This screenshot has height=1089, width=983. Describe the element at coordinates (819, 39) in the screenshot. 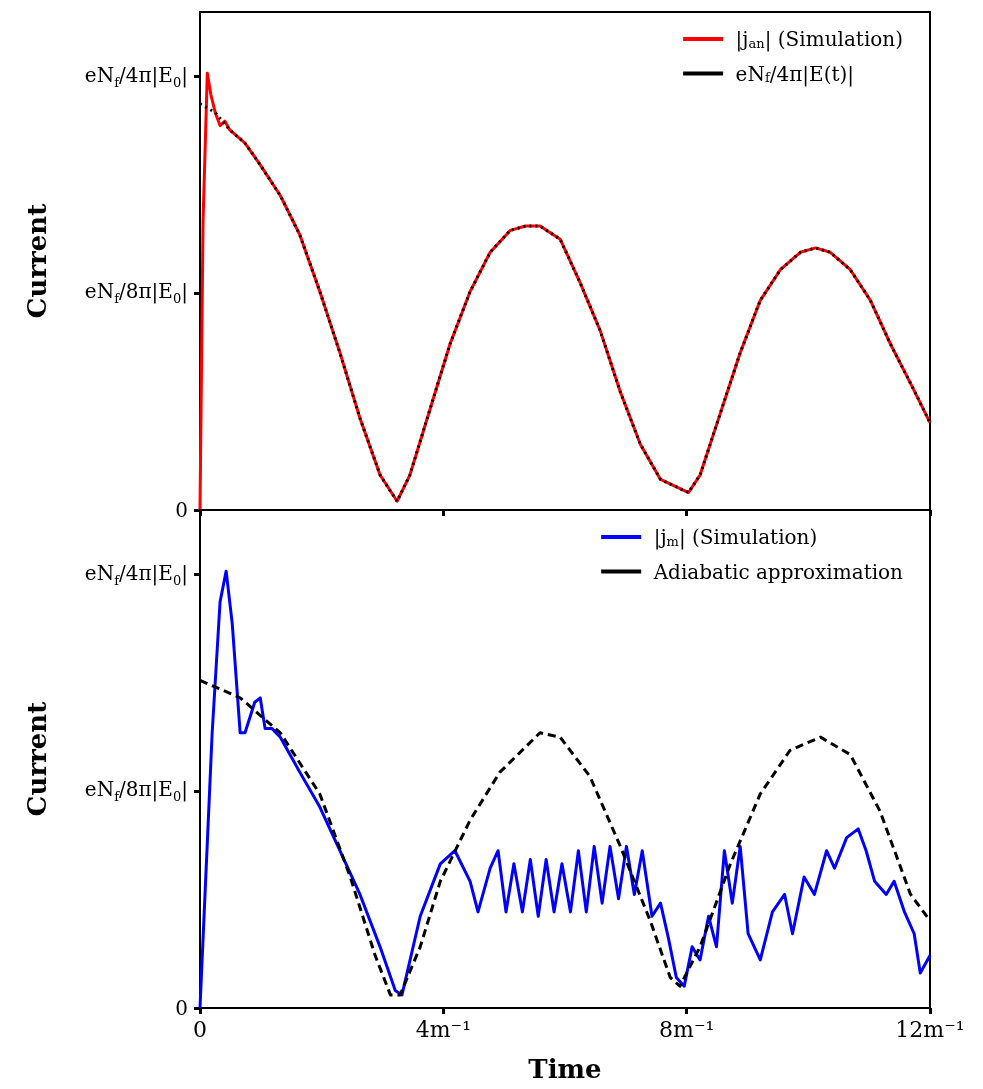

I see `legend-label: |jan| (Simulation)` at that location.